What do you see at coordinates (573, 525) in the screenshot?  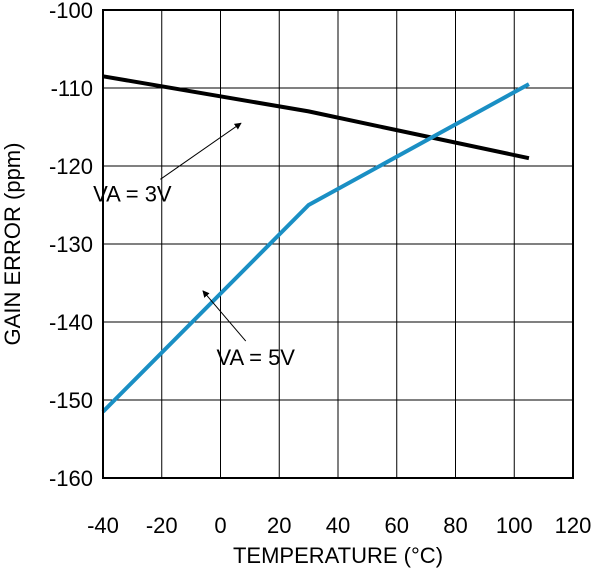 I see `x-tick-label: 120` at bounding box center [573, 525].